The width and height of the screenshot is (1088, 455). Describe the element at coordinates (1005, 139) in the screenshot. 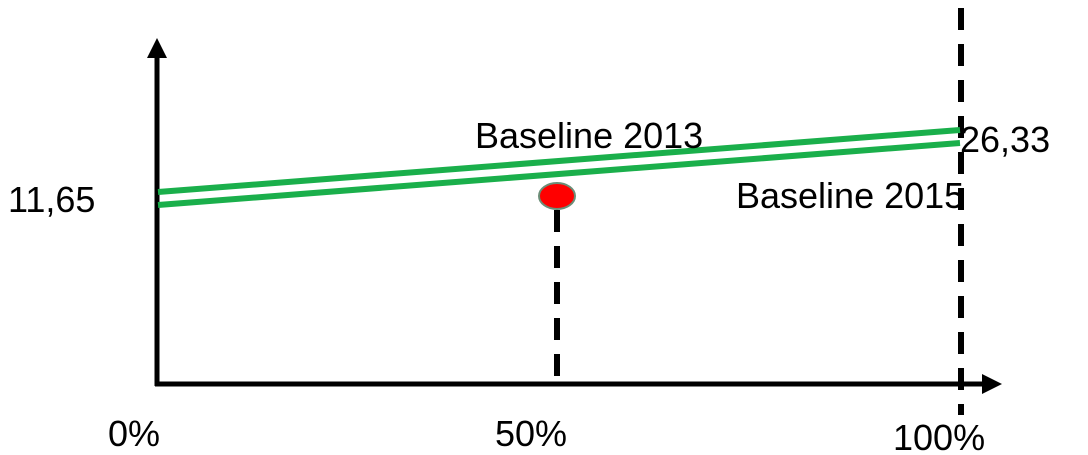

I see `y-end-label: 26,33` at that location.